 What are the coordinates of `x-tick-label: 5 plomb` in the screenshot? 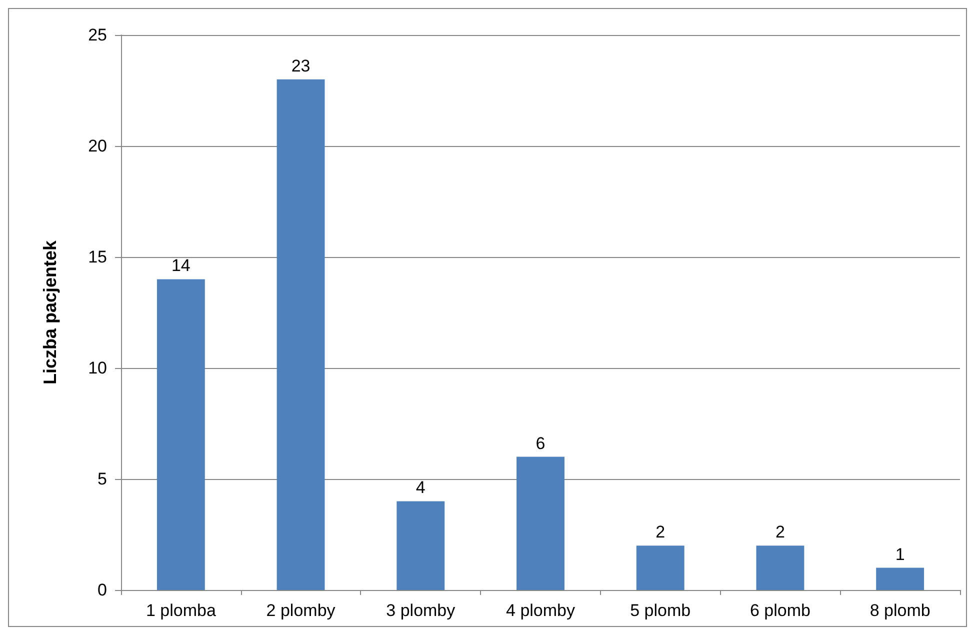 It's located at (660, 610).